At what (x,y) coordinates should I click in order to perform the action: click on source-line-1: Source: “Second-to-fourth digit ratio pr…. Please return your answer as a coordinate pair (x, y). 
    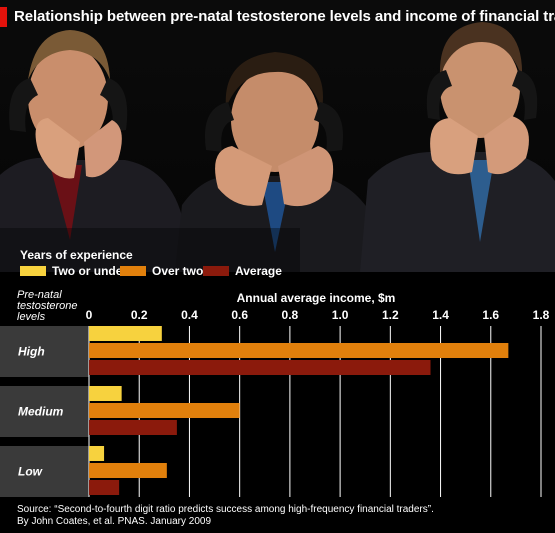
    Looking at the image, I should click on (225, 509).